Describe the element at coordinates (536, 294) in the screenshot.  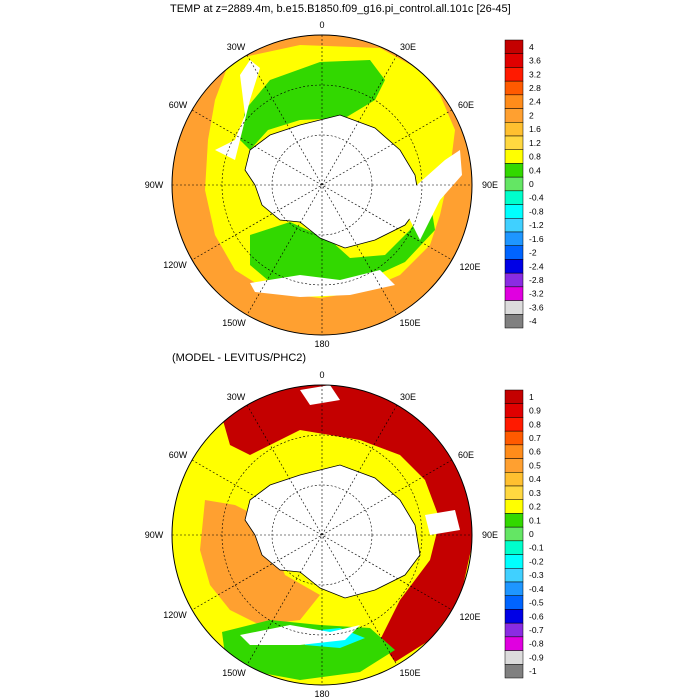
I see `colorbar-label: -3.2` at that location.